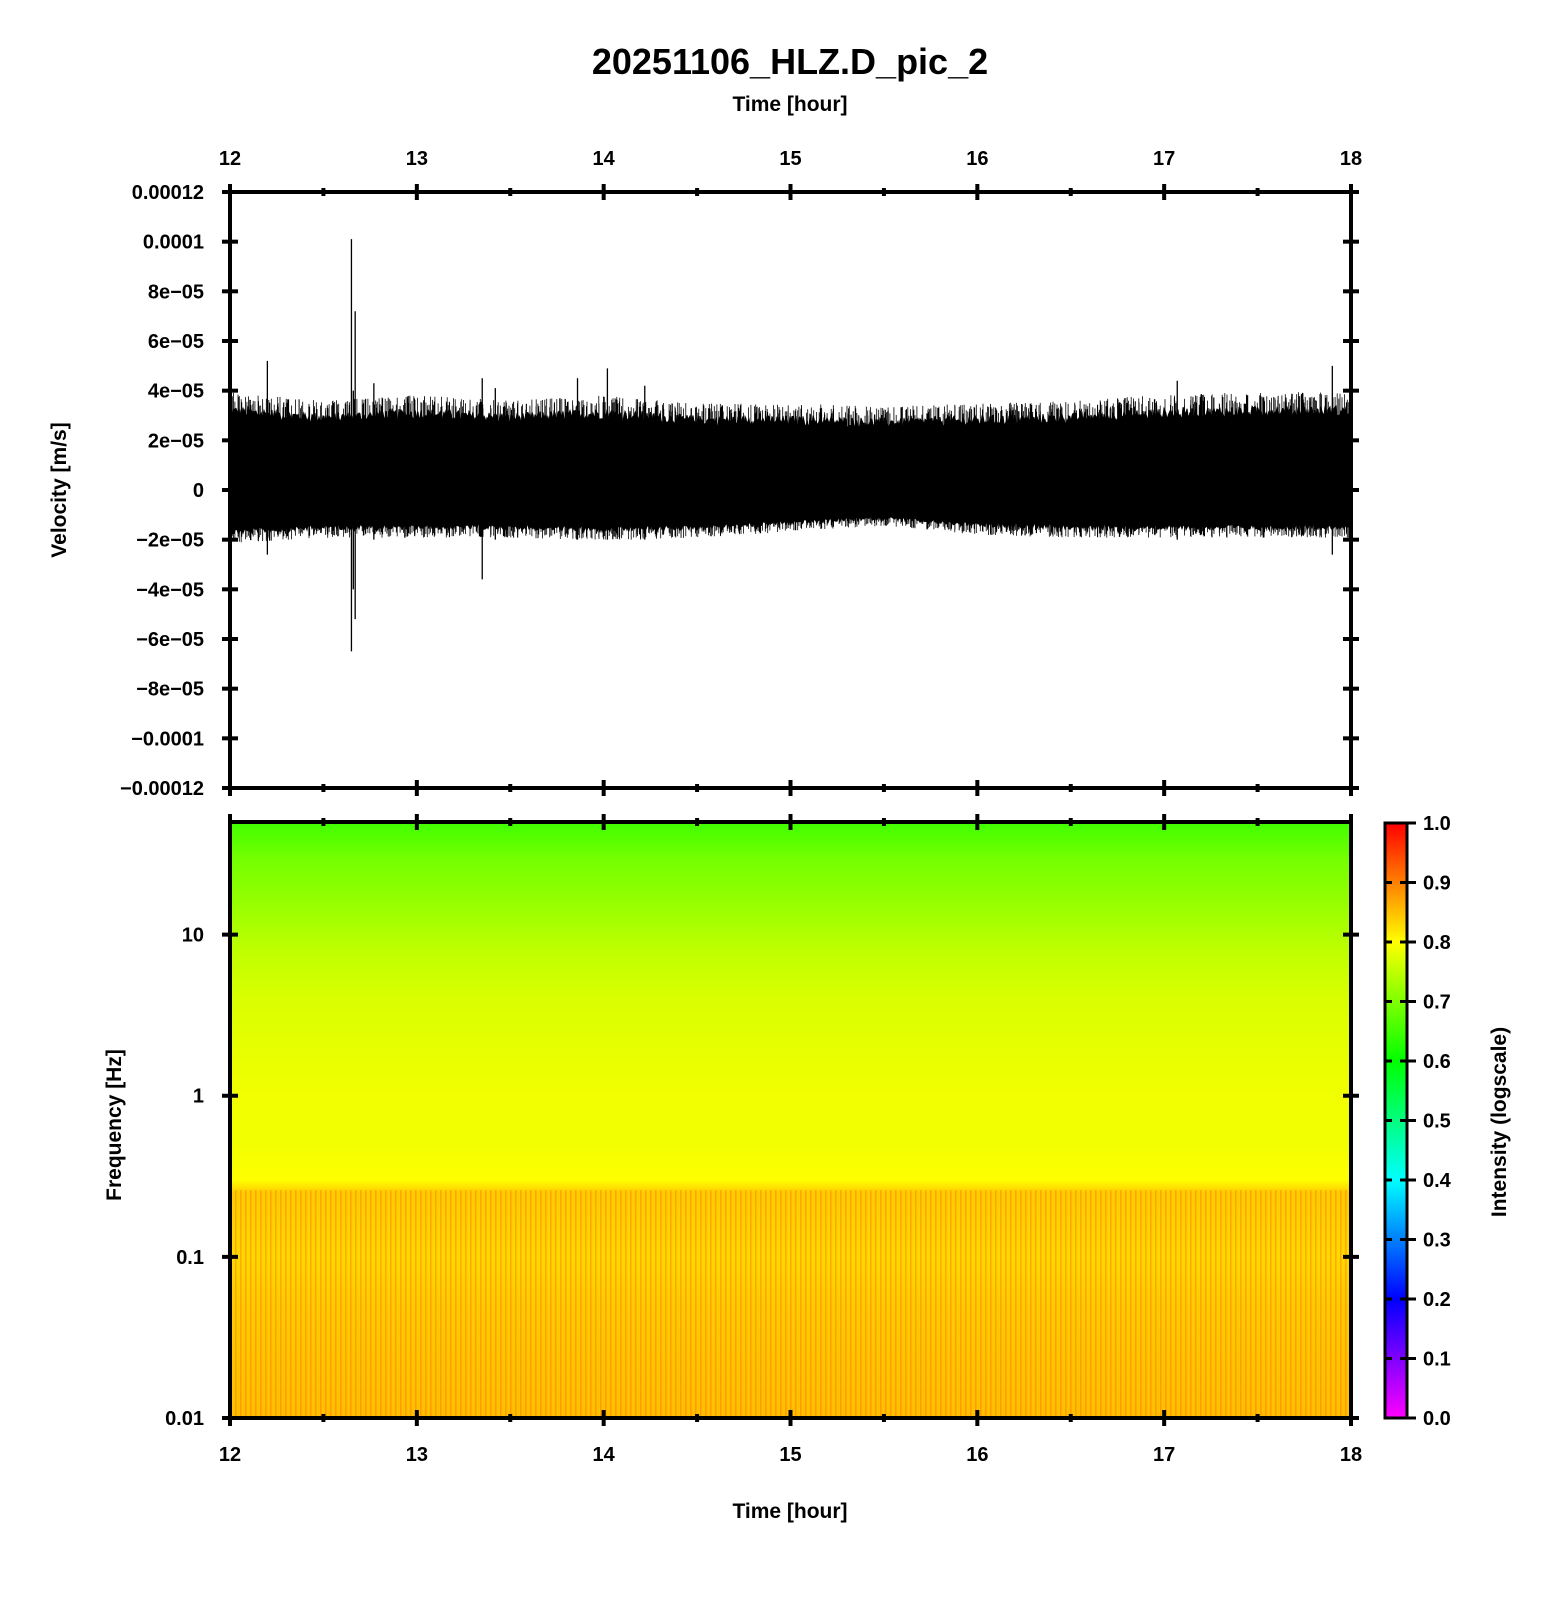 Image resolution: width=1556 pixels, height=1600 pixels. I want to click on y-tick-label: 8e−05, so click(176, 292).